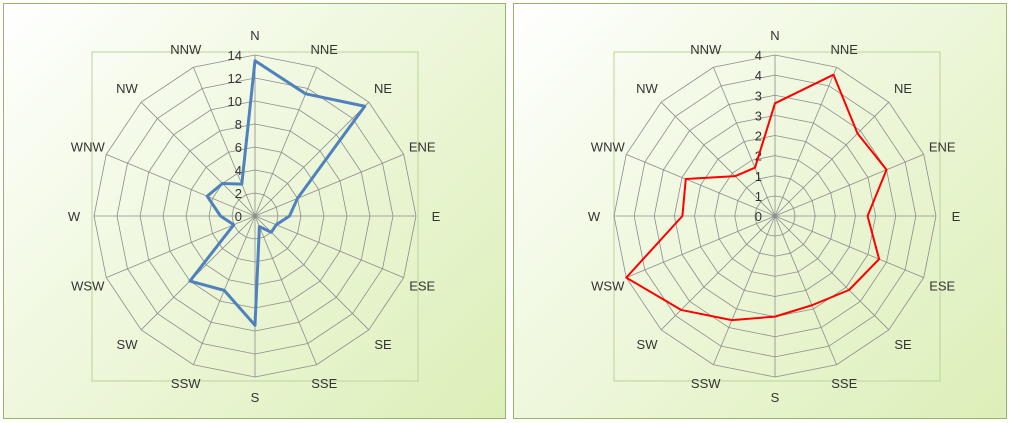 This screenshot has height=423, width=1010. I want to click on series-line, so click(277, 193).